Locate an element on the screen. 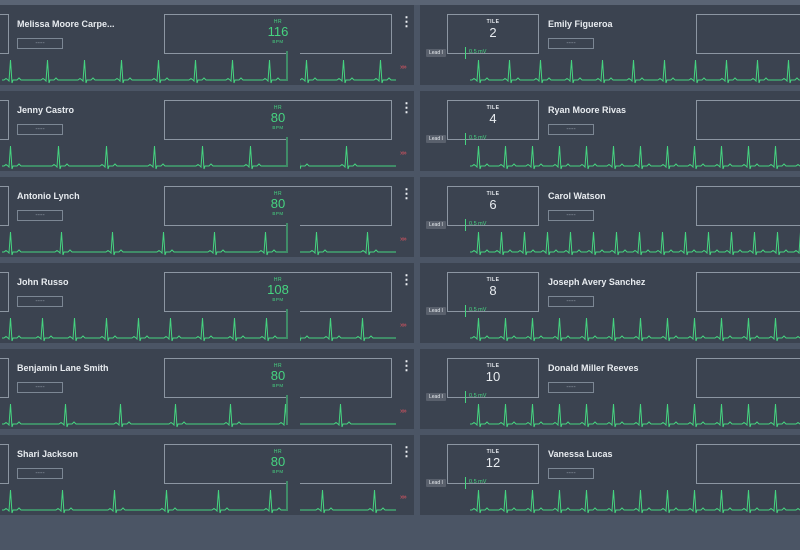  patient-tile: TILE 12 Vanessa Lucas ---- Lead I 0.5 mV is located at coordinates (610, 475).